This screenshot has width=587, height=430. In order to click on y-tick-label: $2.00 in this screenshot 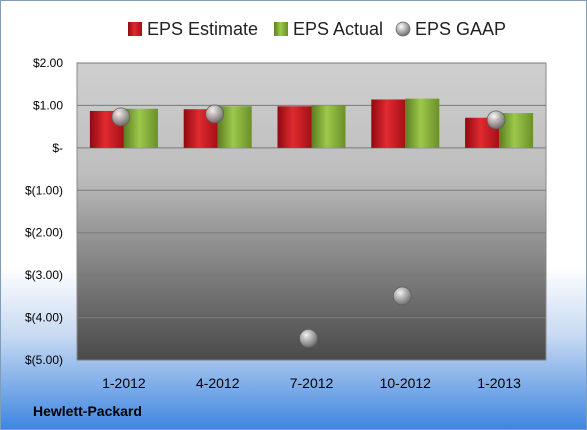, I will do `click(48, 63)`.